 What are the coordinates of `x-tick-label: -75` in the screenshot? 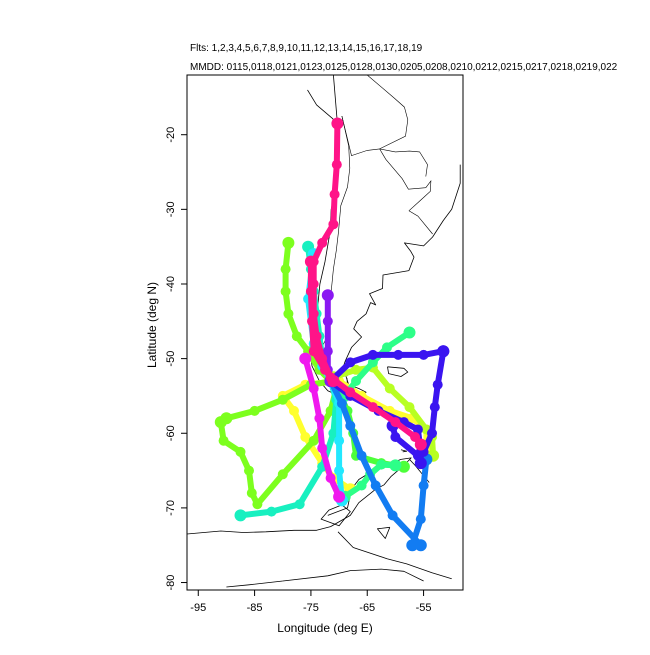 It's located at (311, 608).